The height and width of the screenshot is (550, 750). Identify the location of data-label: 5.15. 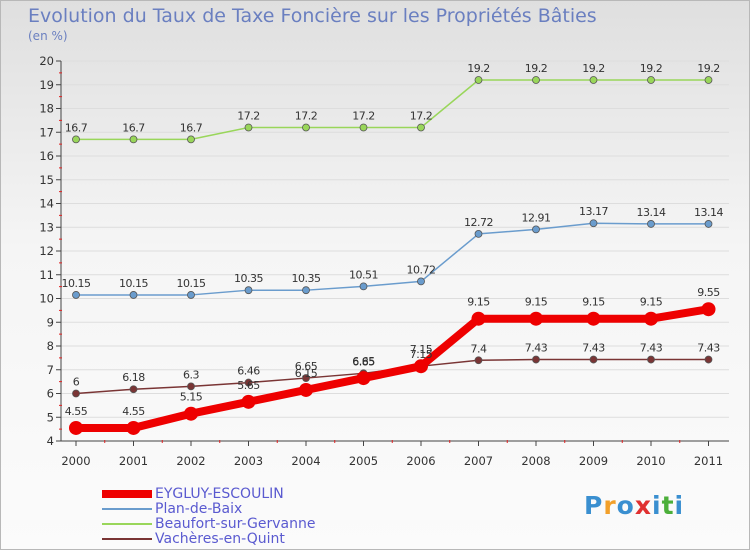
(191, 397).